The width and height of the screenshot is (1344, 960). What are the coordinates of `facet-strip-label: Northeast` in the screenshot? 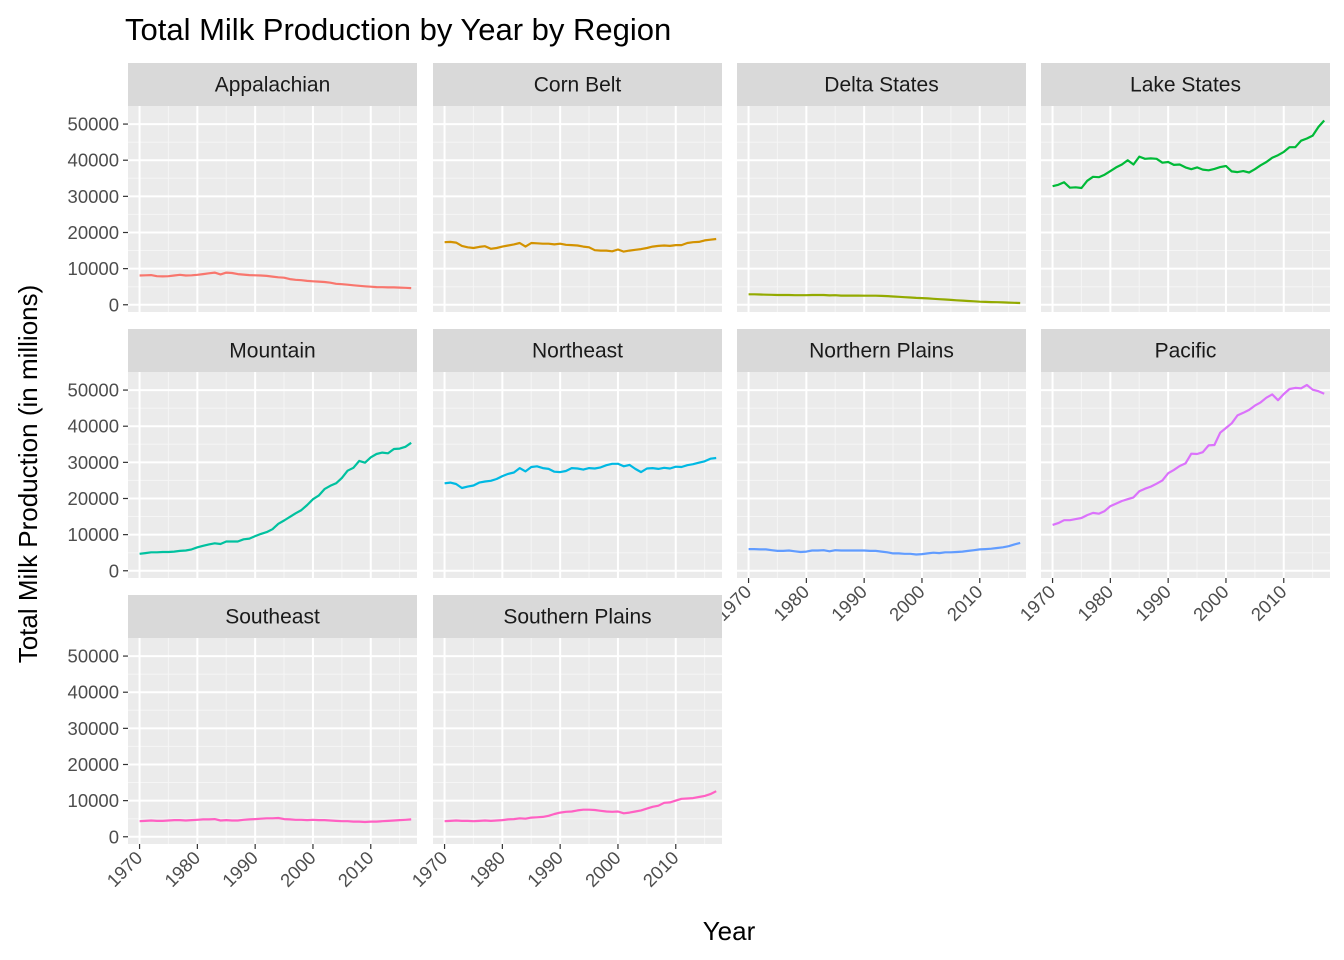 It's located at (577, 351).